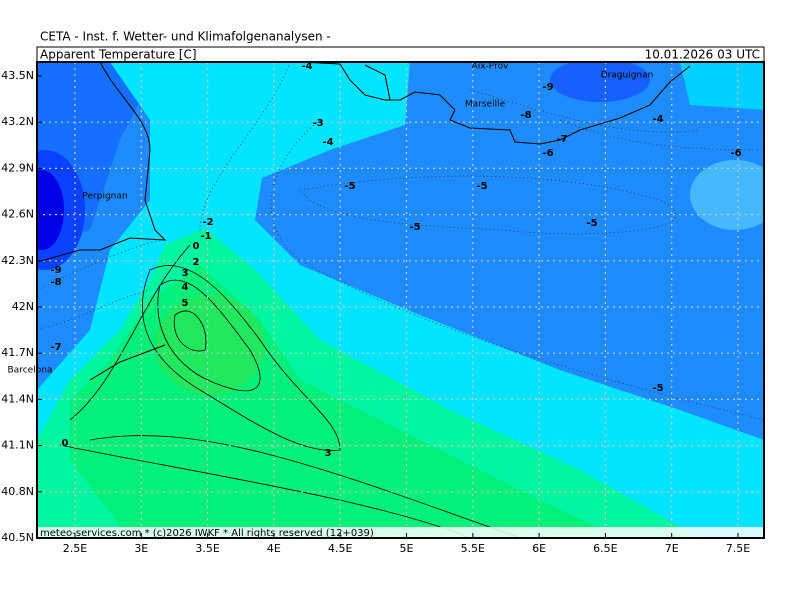 Image resolution: width=800 pixels, height=604 pixels. Describe the element at coordinates (75, 548) in the screenshot. I see `lon-label: 2.5E` at that location.